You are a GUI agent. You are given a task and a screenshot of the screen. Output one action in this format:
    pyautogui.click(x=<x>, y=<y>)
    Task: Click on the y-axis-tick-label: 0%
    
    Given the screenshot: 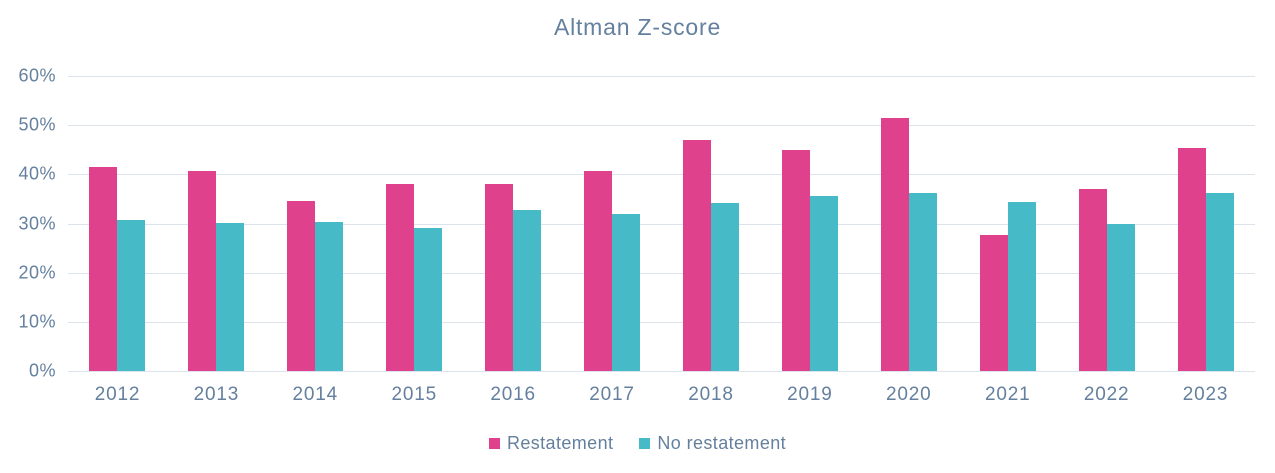 What is the action you would take?
    pyautogui.click(x=42, y=370)
    